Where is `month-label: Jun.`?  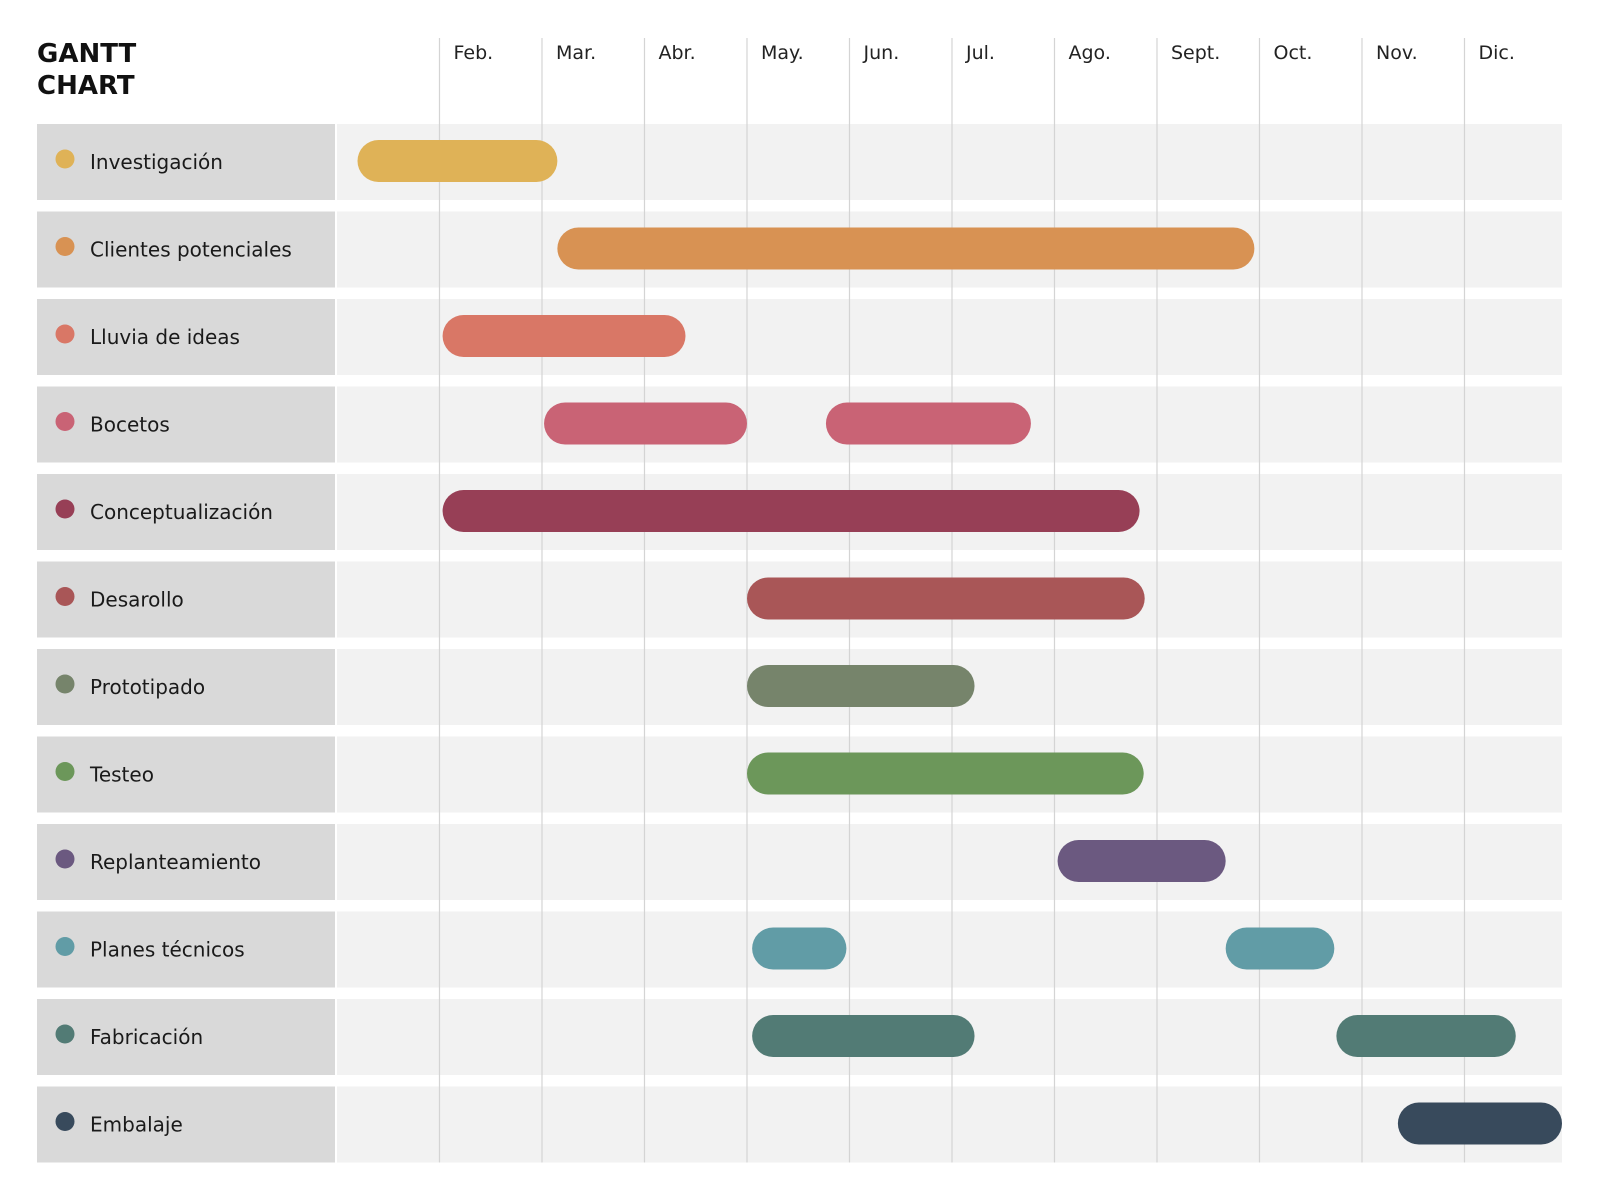 month-label: Jun. is located at coordinates (881, 53).